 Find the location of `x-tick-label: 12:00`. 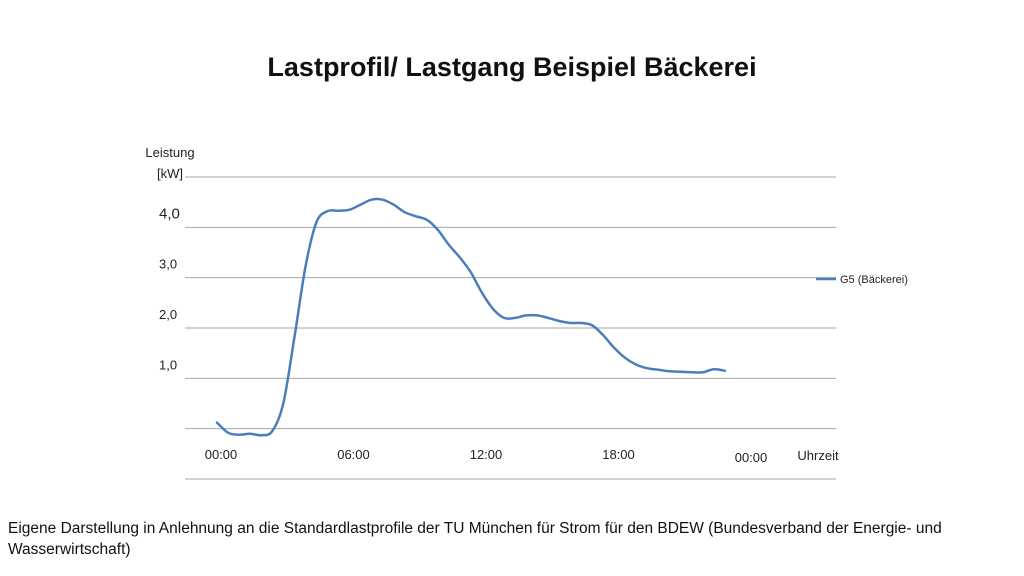

x-tick-label: 12:00 is located at coordinates (486, 454).